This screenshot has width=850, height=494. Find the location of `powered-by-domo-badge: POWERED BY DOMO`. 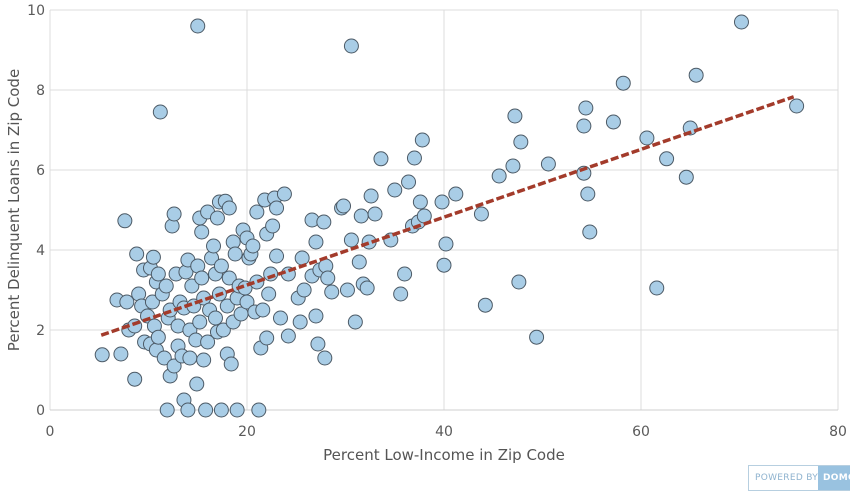

powered-by-domo-badge: POWERED BY DOMO is located at coordinates (799, 478).